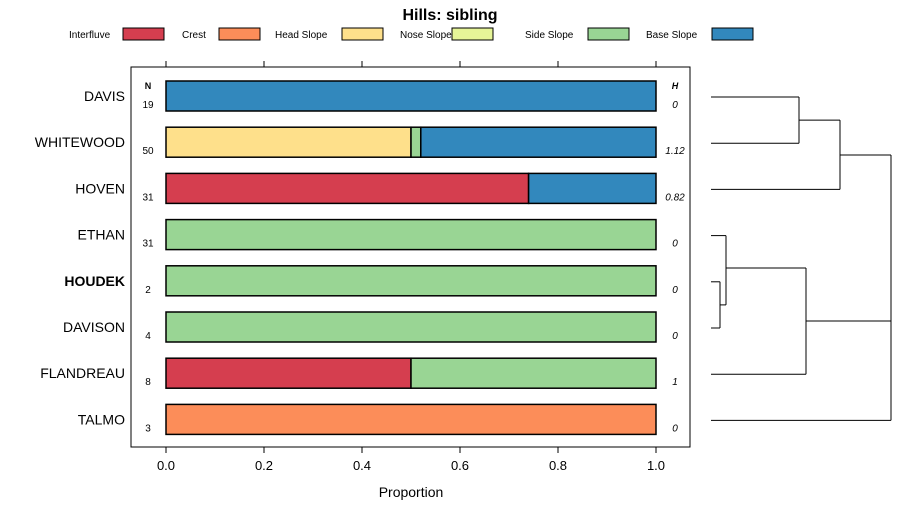 The image size is (900, 520). I want to click on h-value-talmo: 0, so click(675, 428).